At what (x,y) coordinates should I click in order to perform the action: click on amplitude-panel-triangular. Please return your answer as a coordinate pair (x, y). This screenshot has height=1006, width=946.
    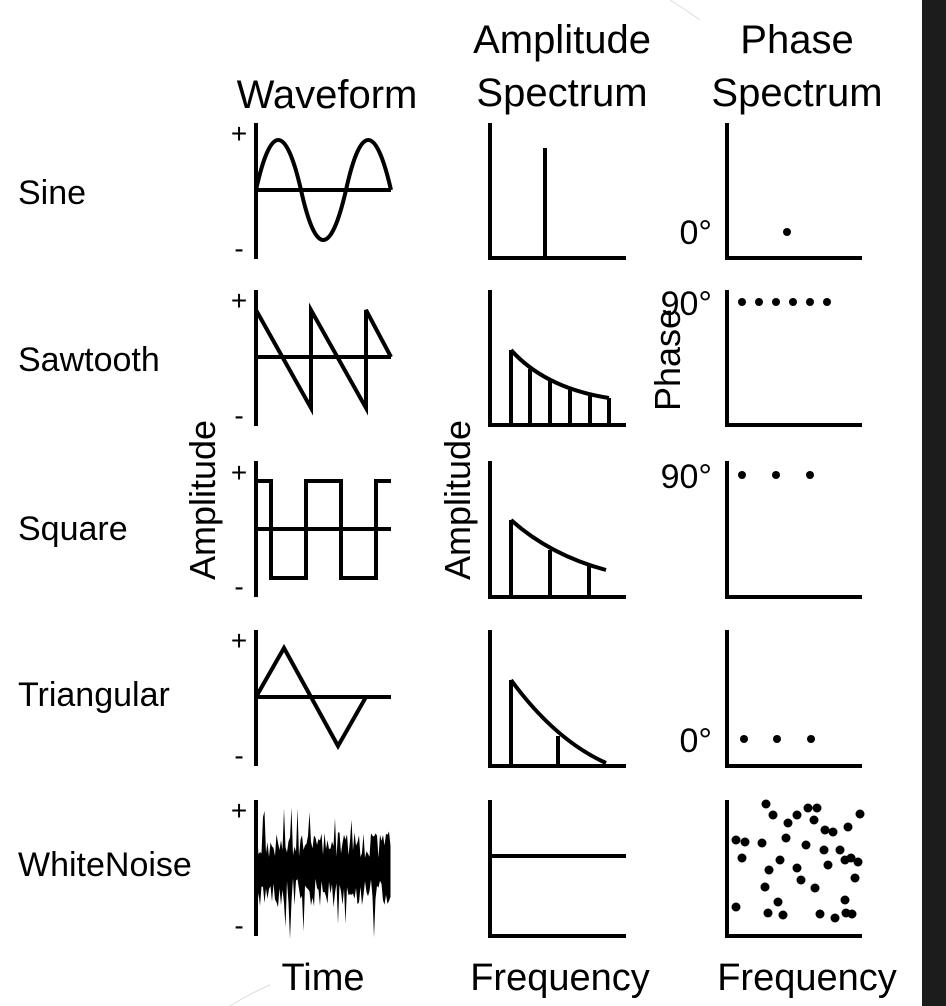
    Looking at the image, I should click on (557, 699).